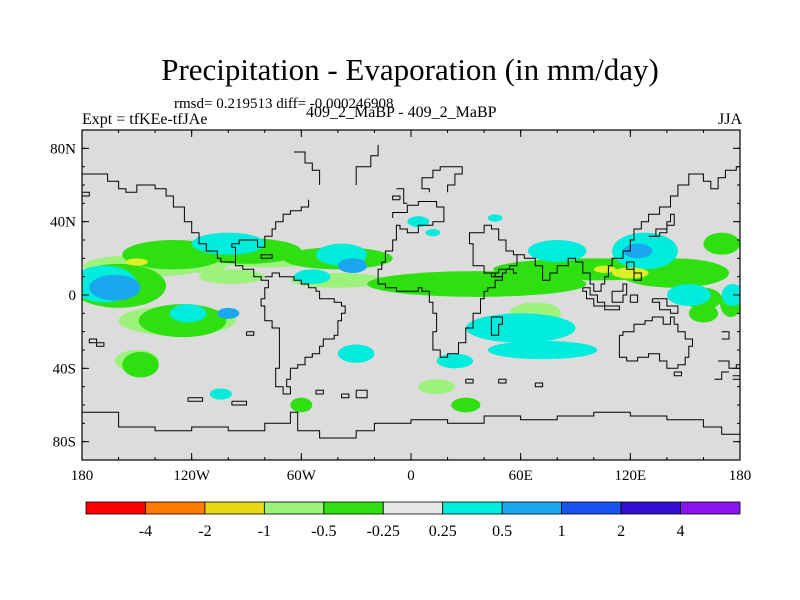 The height and width of the screenshot is (600, 800). What do you see at coordinates (521, 476) in the screenshot?
I see `lon-tick-label: 60E` at bounding box center [521, 476].